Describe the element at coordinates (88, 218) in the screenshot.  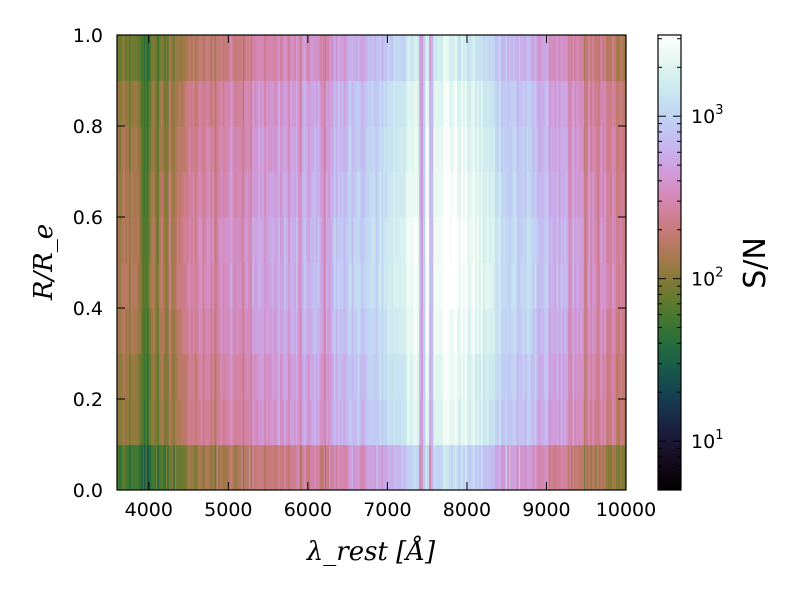
I see `y-tick-label: 0.6` at that location.